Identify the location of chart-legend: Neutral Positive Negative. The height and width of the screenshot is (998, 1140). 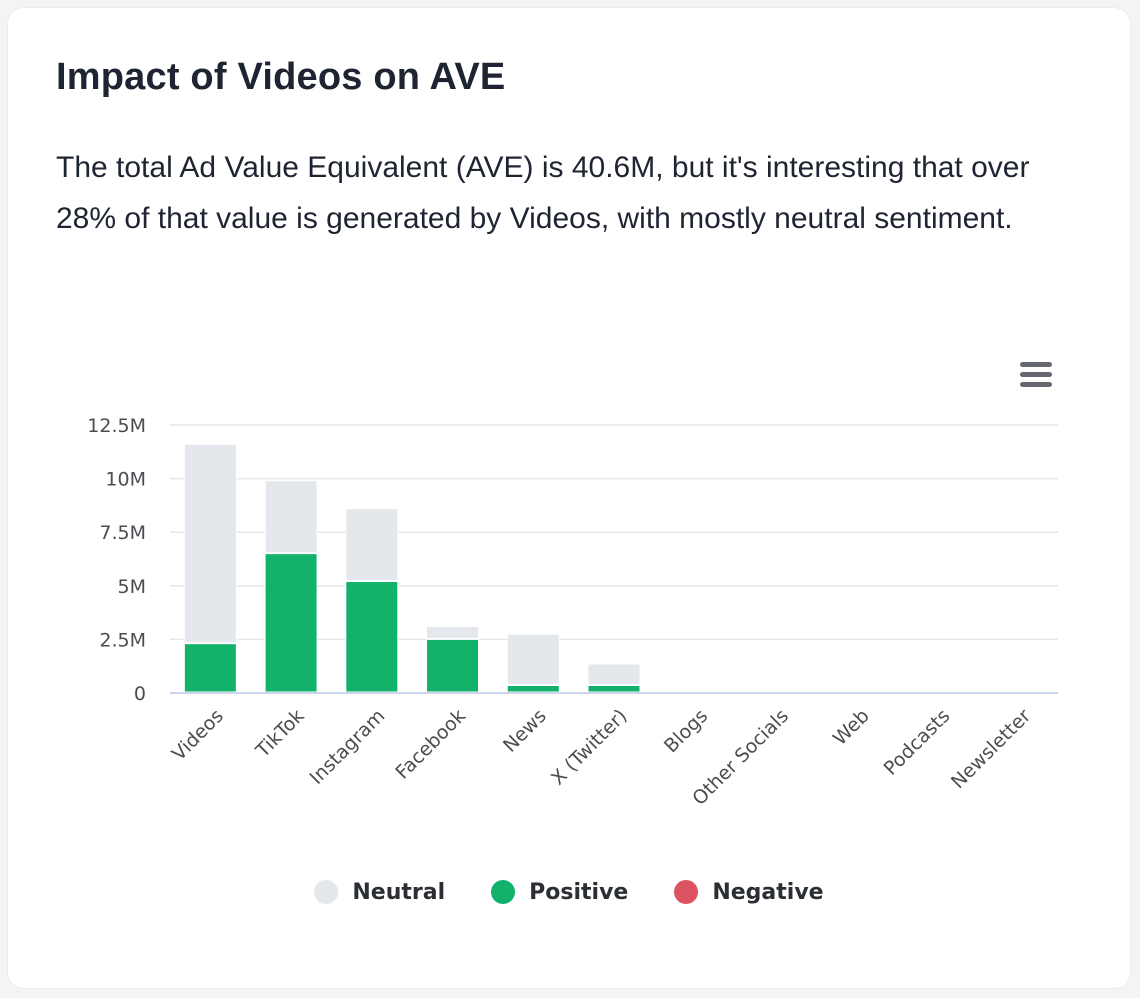
(569, 892).